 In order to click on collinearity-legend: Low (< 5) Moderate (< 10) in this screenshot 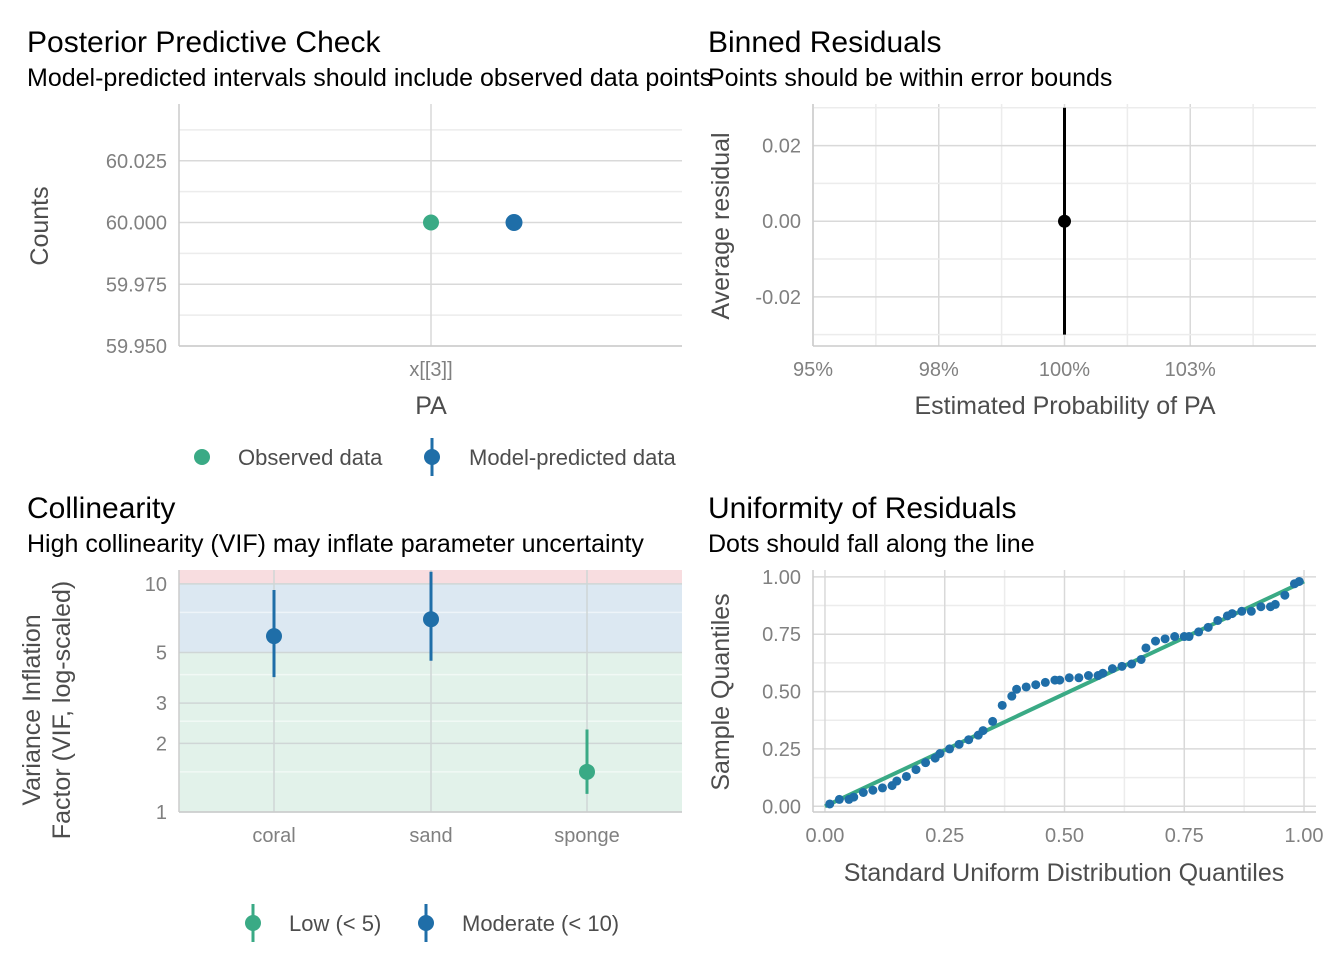, I will do `click(432, 923)`.